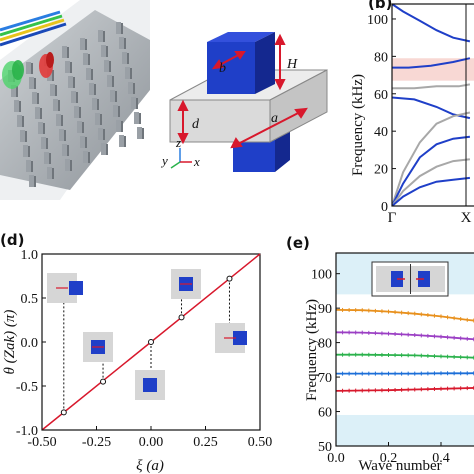  What do you see at coordinates (27, 431) in the screenshot?
I see `d-ytick-label: -1.0` at bounding box center [27, 431].